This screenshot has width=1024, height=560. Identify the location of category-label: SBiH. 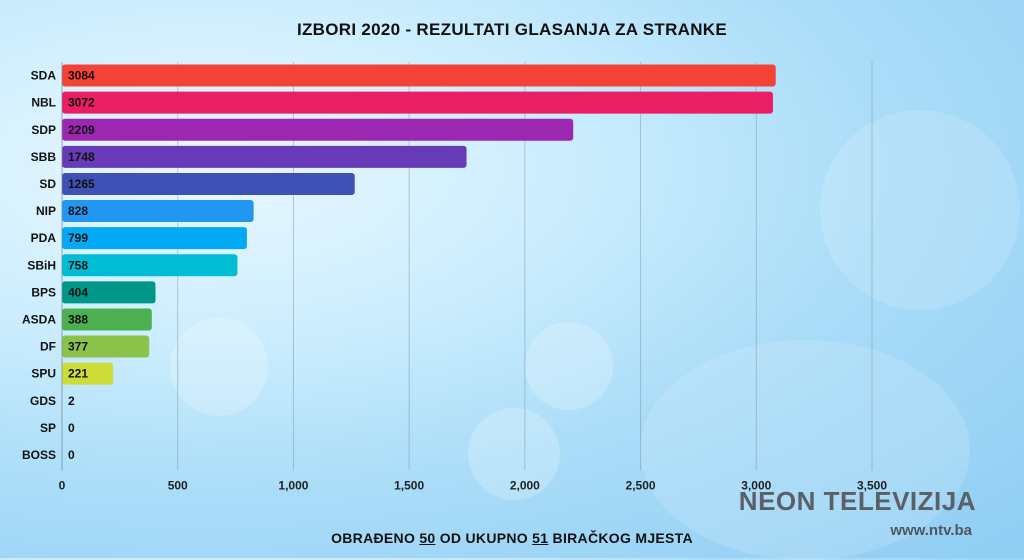
(41, 265).